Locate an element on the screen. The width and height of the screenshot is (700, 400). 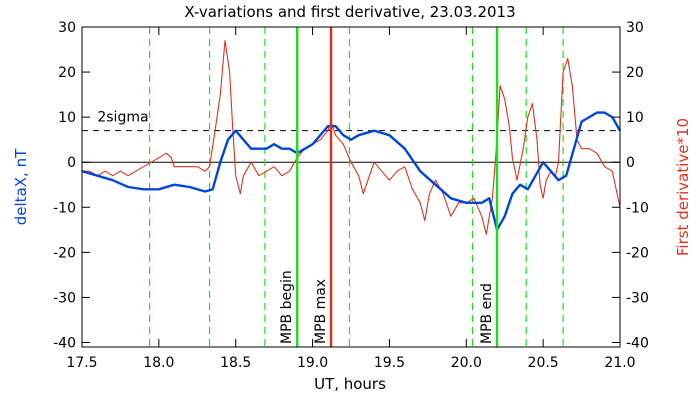
y-tick-label-right: 30 is located at coordinates (635, 28).